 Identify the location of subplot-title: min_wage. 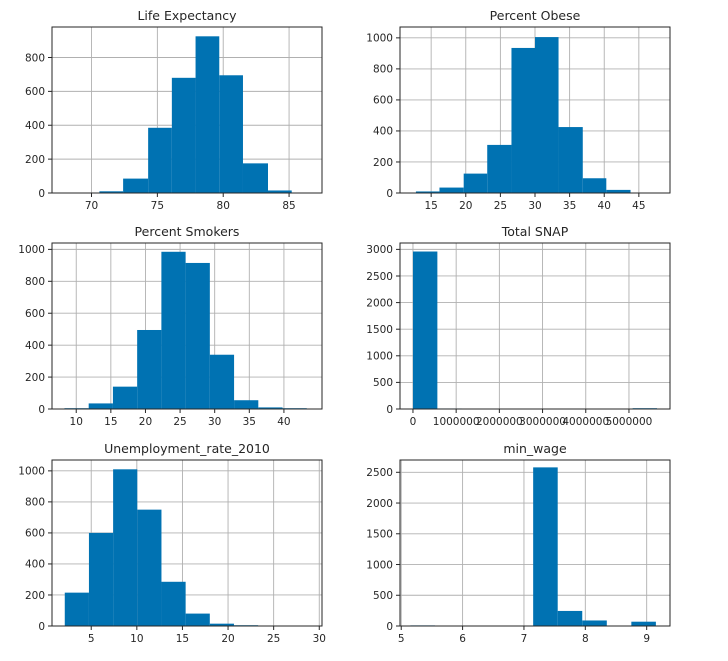
(535, 448).